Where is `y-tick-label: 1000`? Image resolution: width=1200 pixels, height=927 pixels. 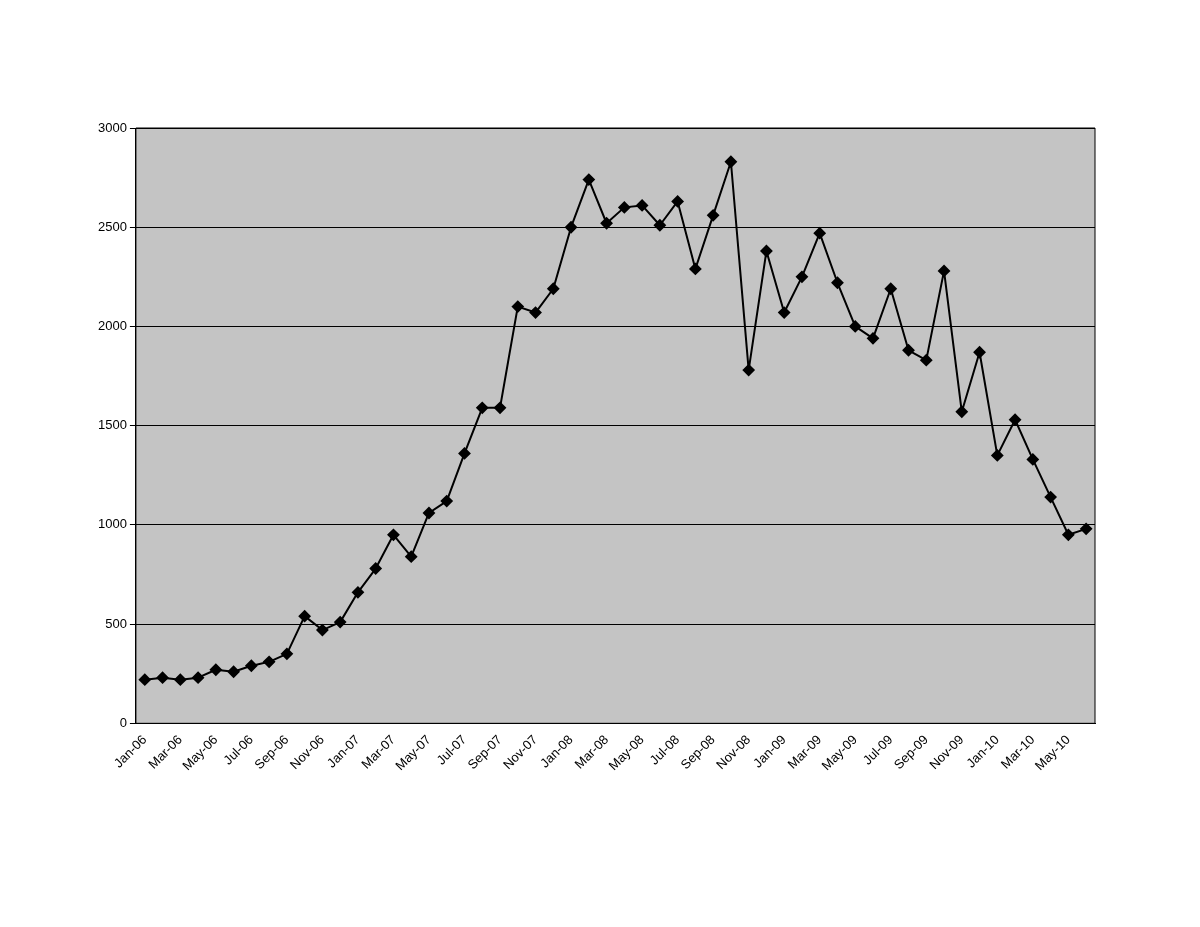
y-tick-label: 1000 is located at coordinates (112, 524).